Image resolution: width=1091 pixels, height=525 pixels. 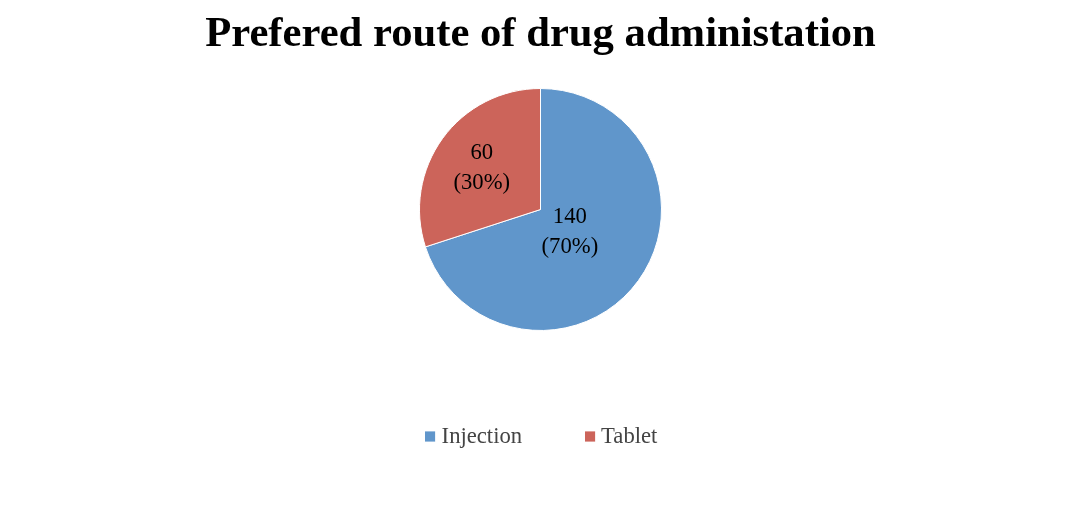 What do you see at coordinates (629, 436) in the screenshot?
I see `legend-label: Tablet` at bounding box center [629, 436].